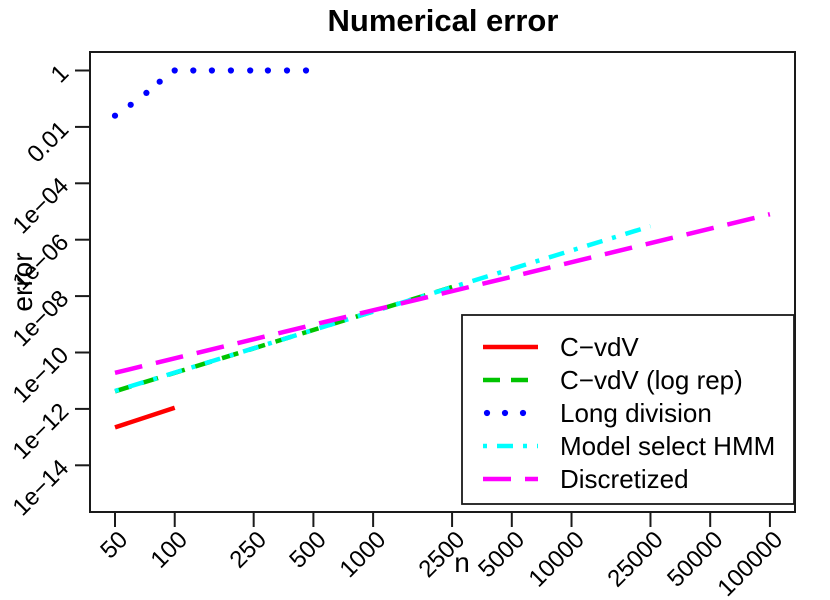  I want to click on x-tick-label: 10000, so click(556, 559).